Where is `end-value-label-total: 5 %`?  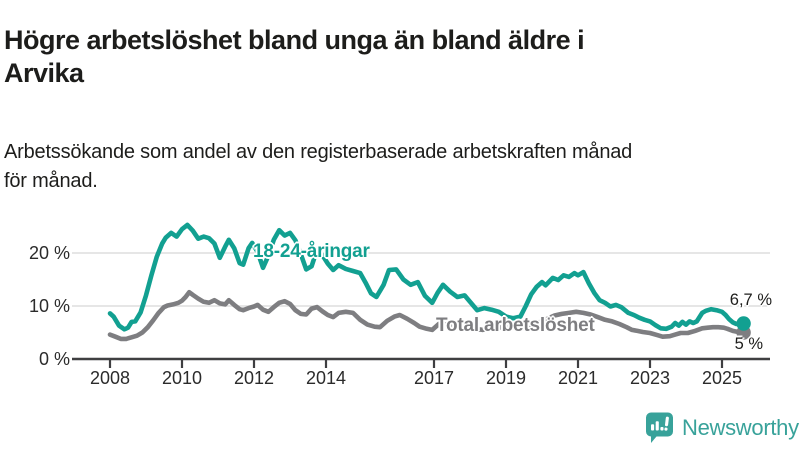
end-value-label-total: 5 % is located at coordinates (748, 344).